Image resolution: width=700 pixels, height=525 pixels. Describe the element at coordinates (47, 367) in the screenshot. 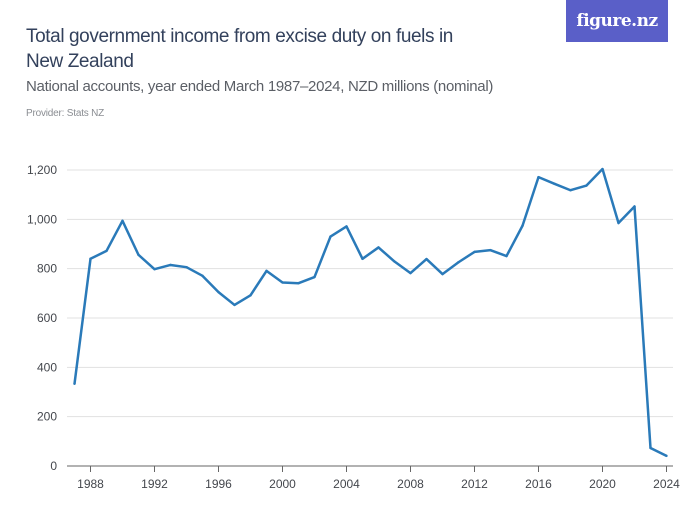

I see `y-tick-label: 400` at that location.